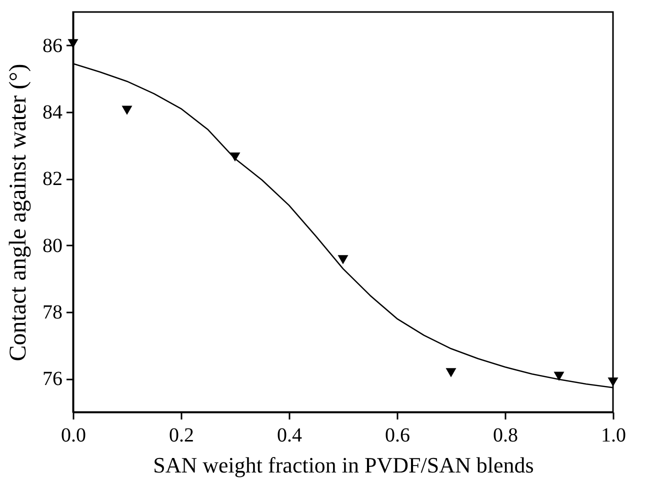  What do you see at coordinates (73, 435) in the screenshot?
I see `x-tick-label: 0.0` at bounding box center [73, 435].